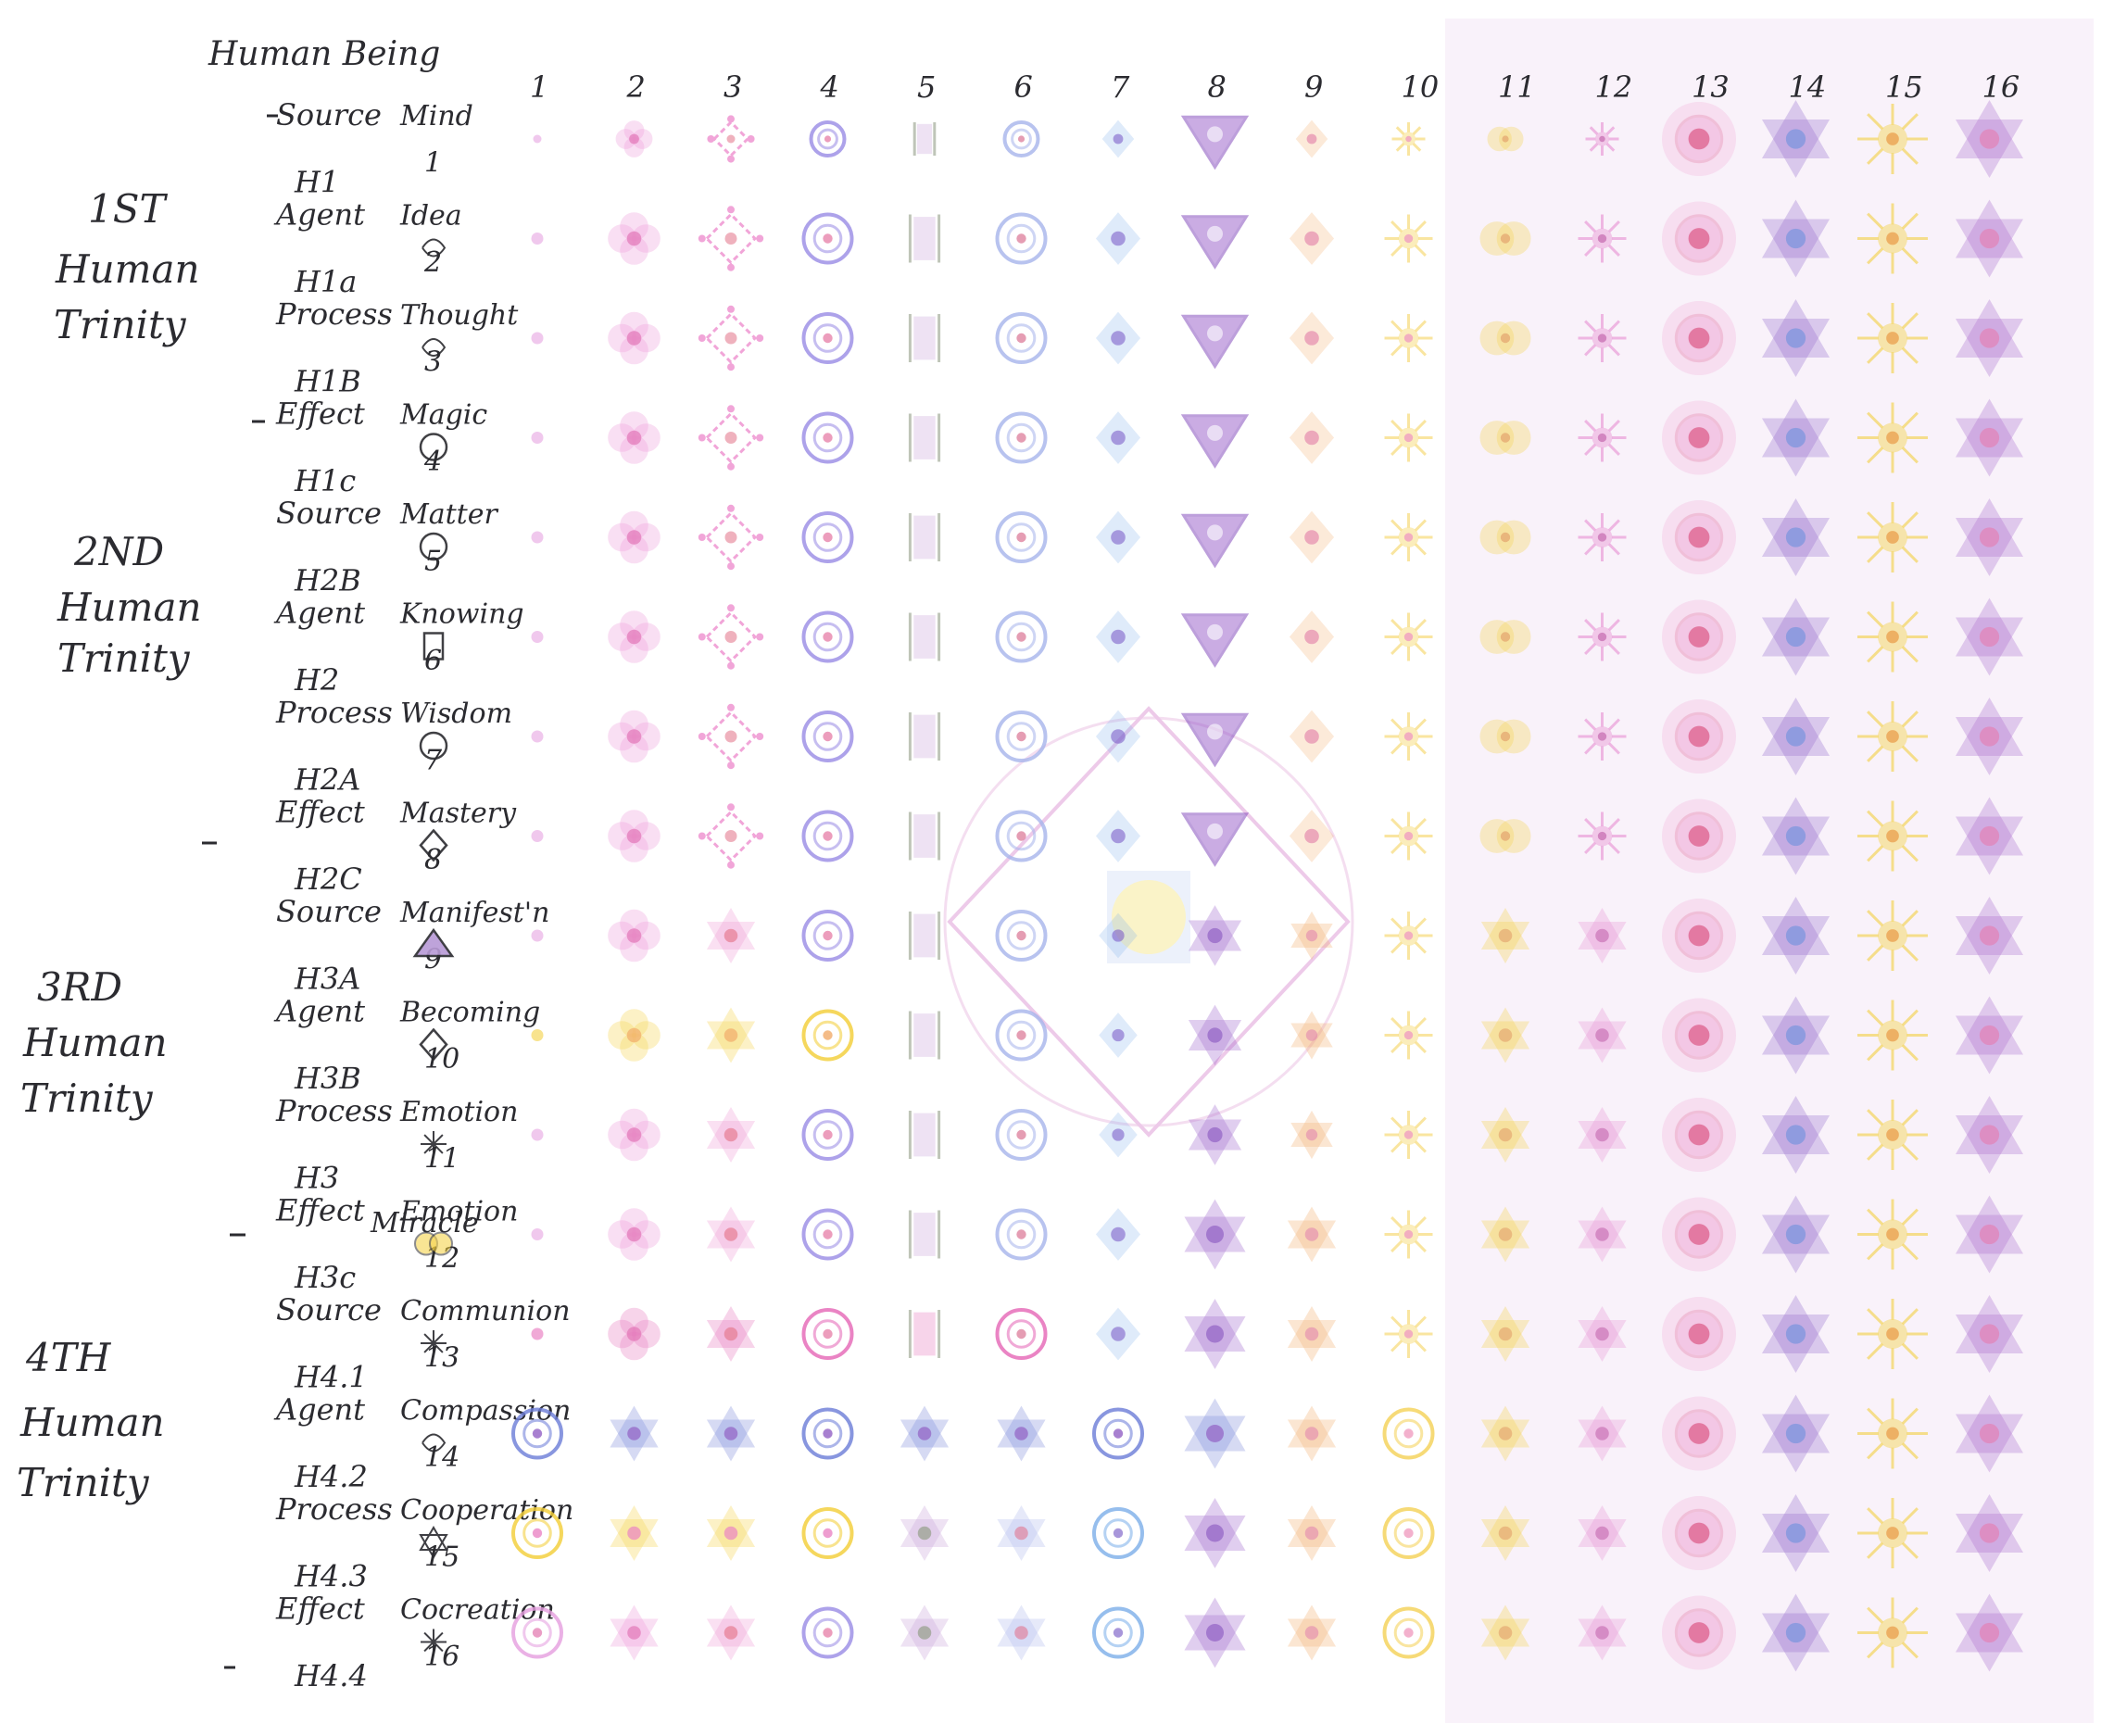 The width and height of the screenshot is (2114, 1736). Describe the element at coordinates (1021, 1633) in the screenshot. I see `glyph-r16-c6-core` at that location.